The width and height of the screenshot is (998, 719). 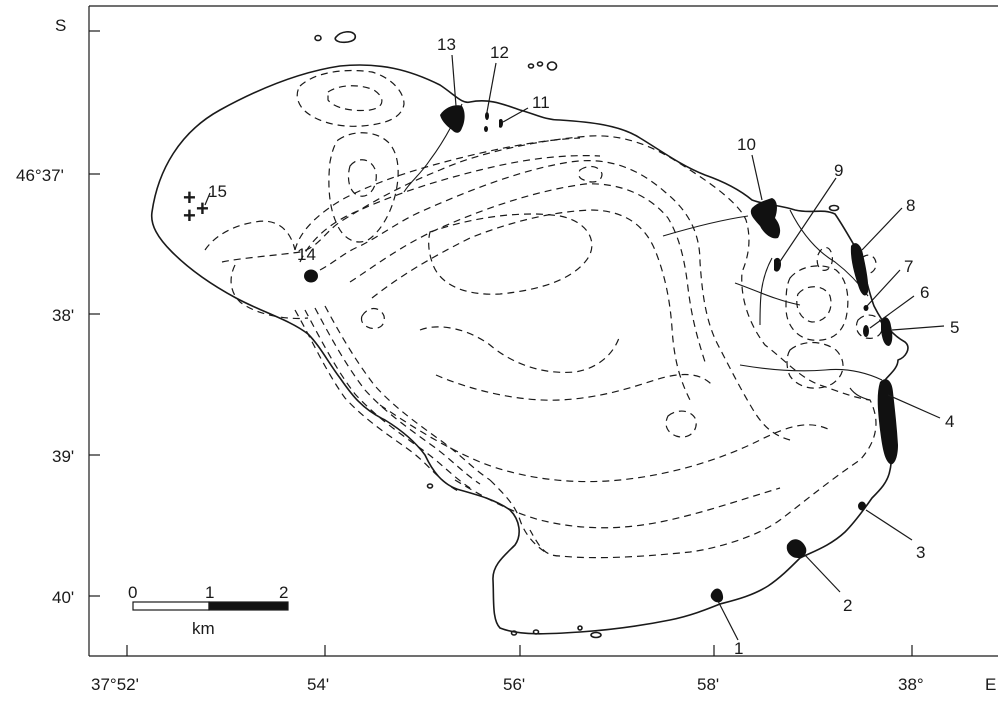 I want to click on site-4-shape, so click(x=887, y=422).